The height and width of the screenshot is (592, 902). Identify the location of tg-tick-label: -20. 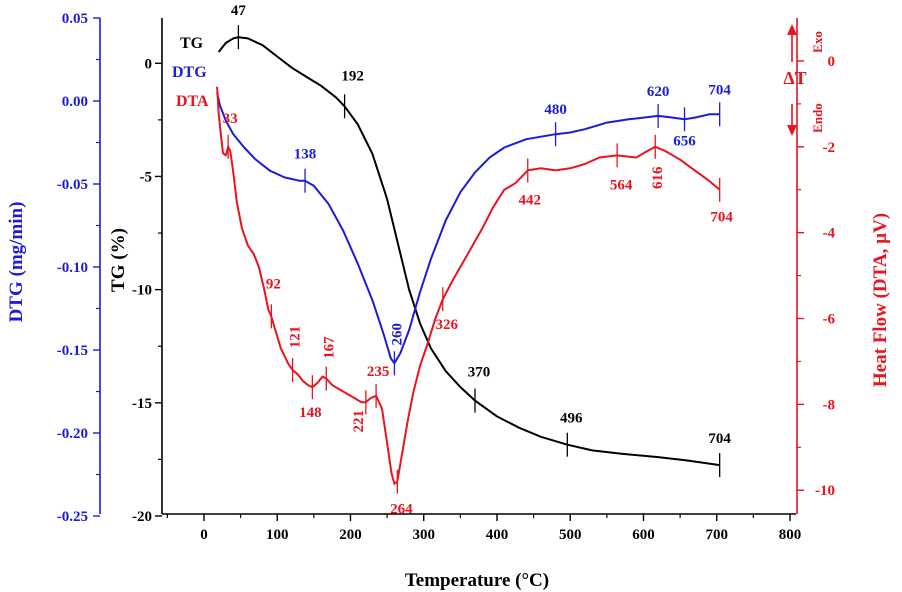
(142, 517).